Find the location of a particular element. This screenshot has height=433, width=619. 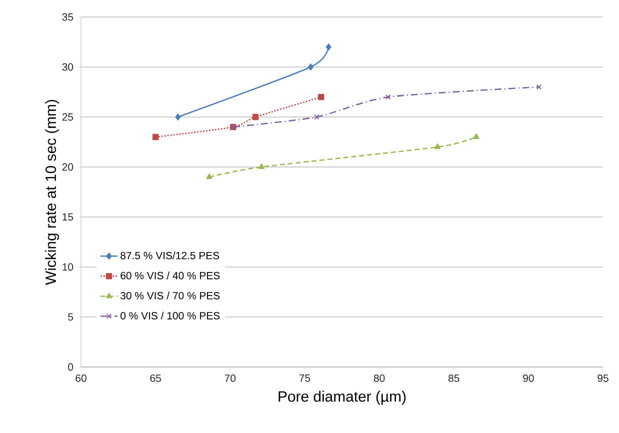

x-tick-label: 90 is located at coordinates (528, 378).